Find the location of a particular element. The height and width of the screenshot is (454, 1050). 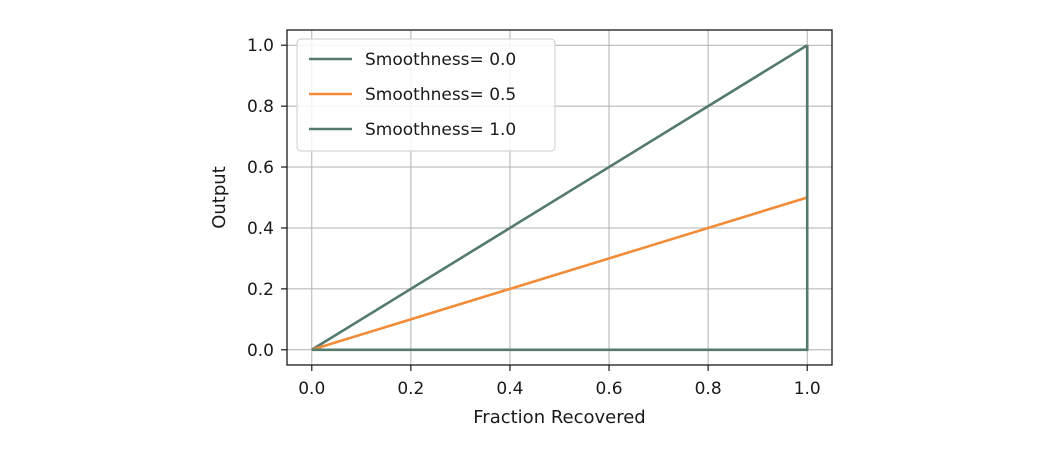

x-tick-label: 1.0 is located at coordinates (807, 389).